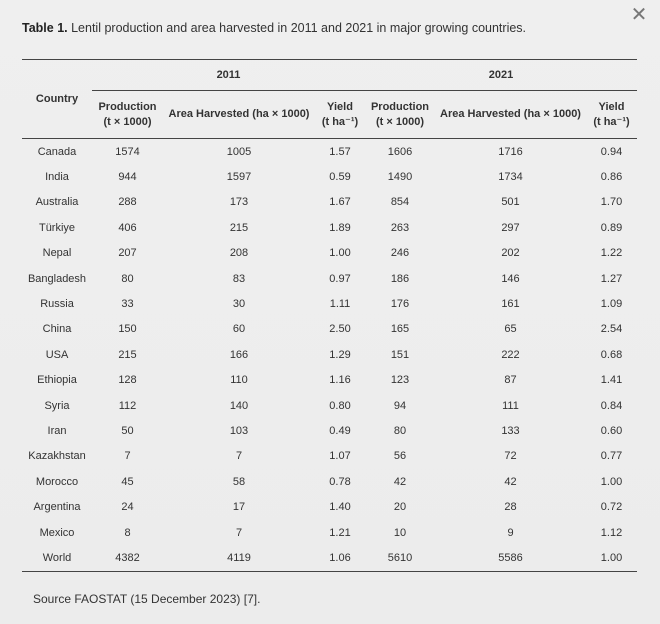  I want to click on cell-yield-2021: 0.60, so click(611, 430).